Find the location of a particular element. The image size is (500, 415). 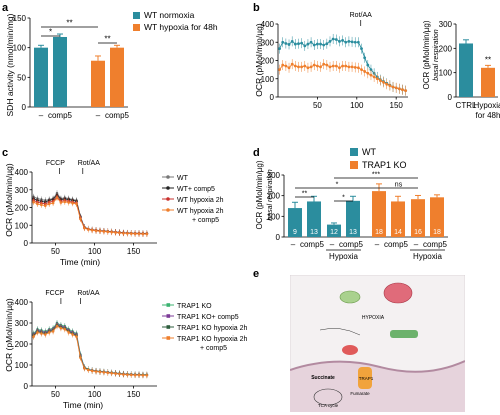

c1-legend-marker is located at coordinates (168, 177).